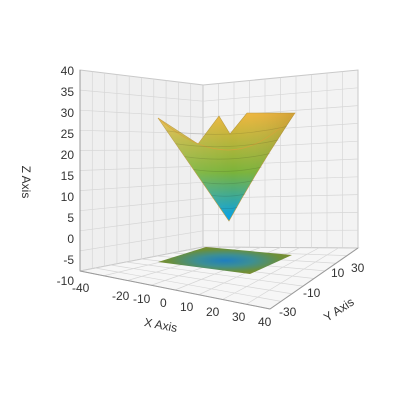 Image resolution: width=400 pixels, height=400 pixels. I want to click on y-tick-label: -10, so click(312, 293).